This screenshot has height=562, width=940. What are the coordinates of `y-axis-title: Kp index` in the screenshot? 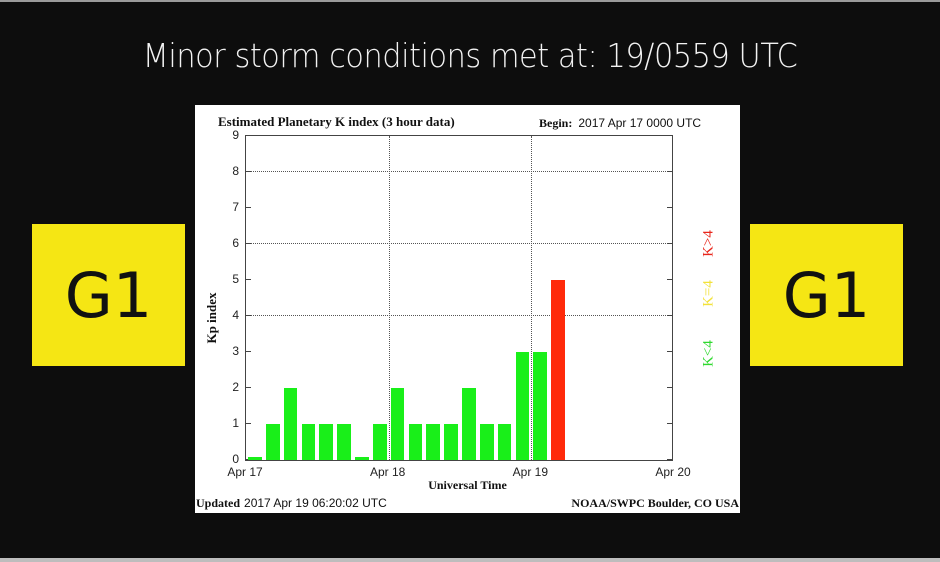 It's located at (211, 318).